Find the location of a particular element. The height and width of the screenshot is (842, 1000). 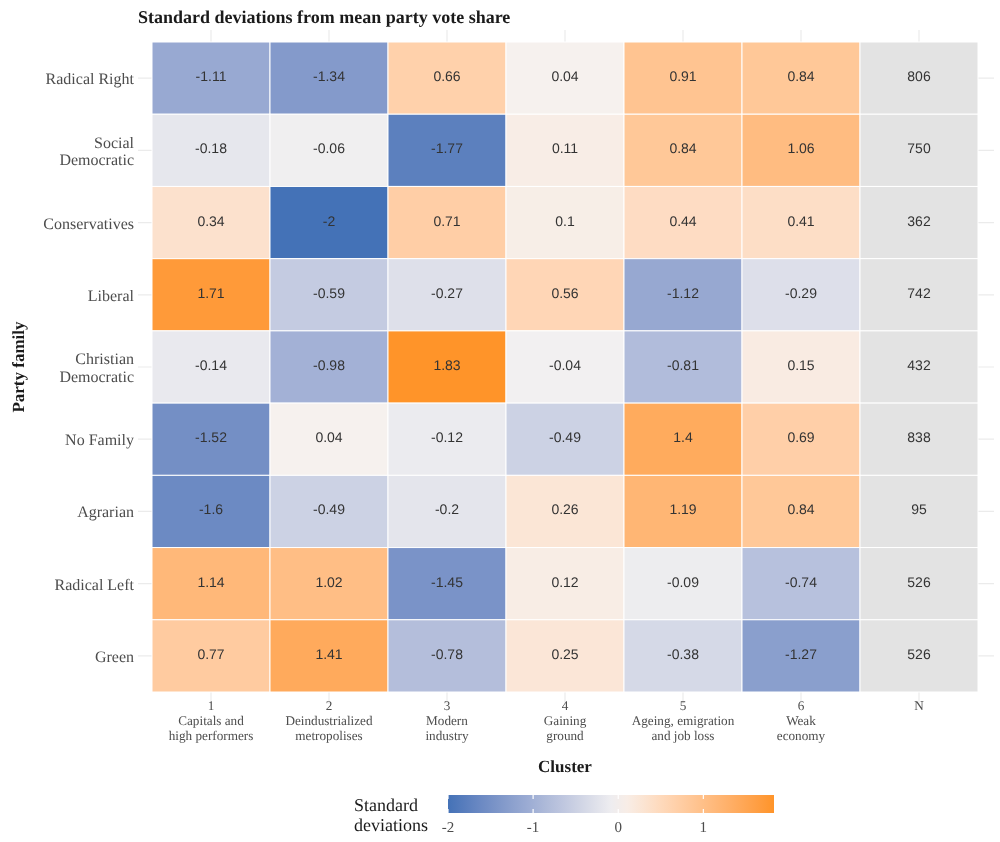

color-bar-title: Standard deviations is located at coordinates (391, 815).